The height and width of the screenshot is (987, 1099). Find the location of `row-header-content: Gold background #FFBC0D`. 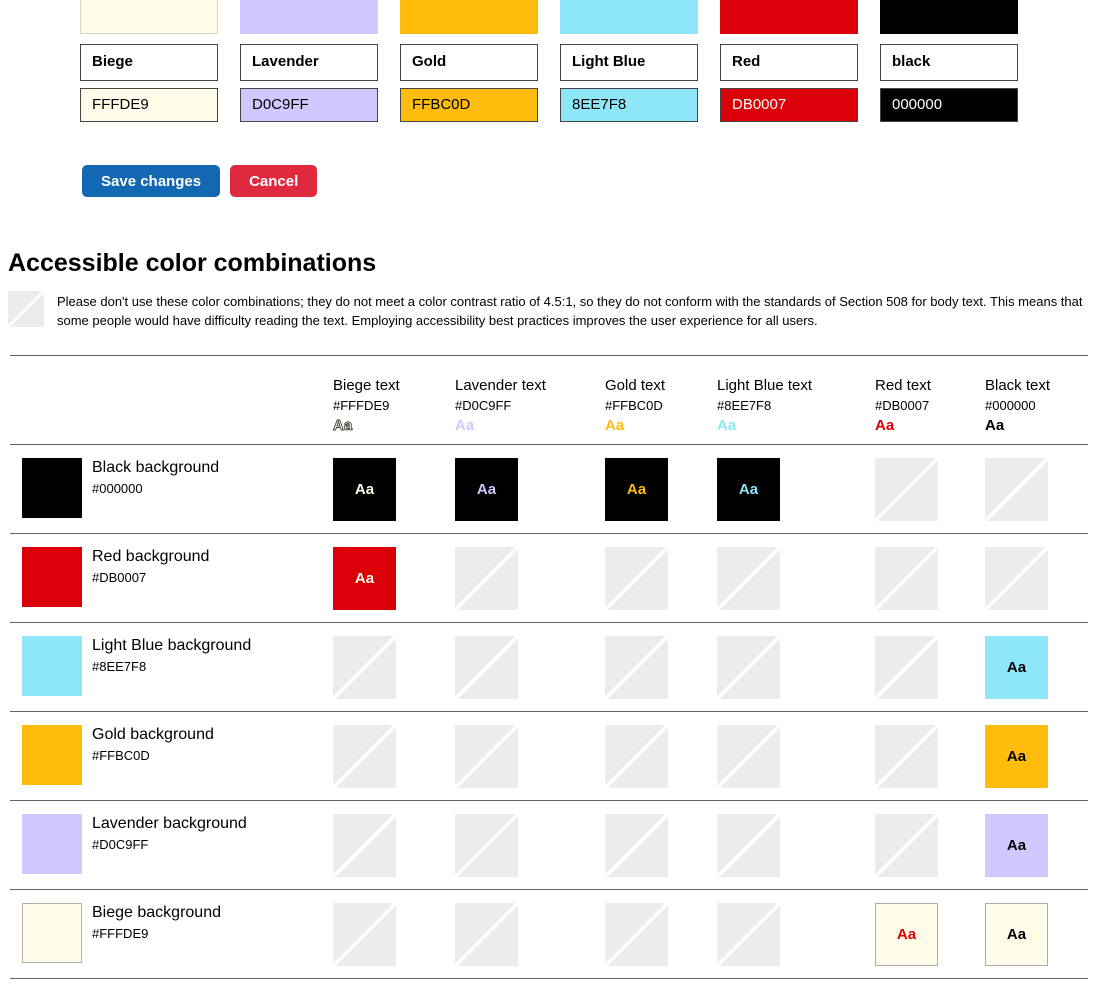

row-header-content: Gold background #FFBC0D is located at coordinates (171, 755).